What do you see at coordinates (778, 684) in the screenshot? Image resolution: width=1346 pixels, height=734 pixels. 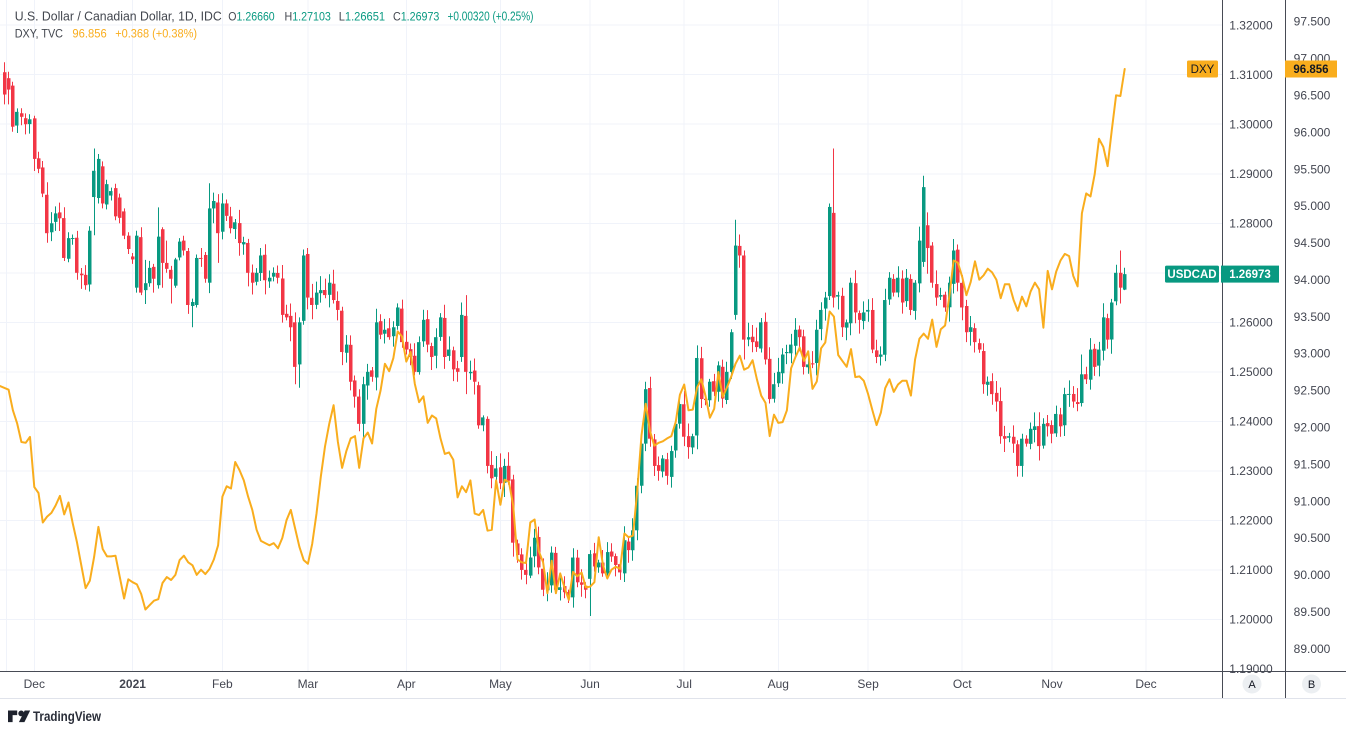 I see `svg-text: Aug` at bounding box center [778, 684].